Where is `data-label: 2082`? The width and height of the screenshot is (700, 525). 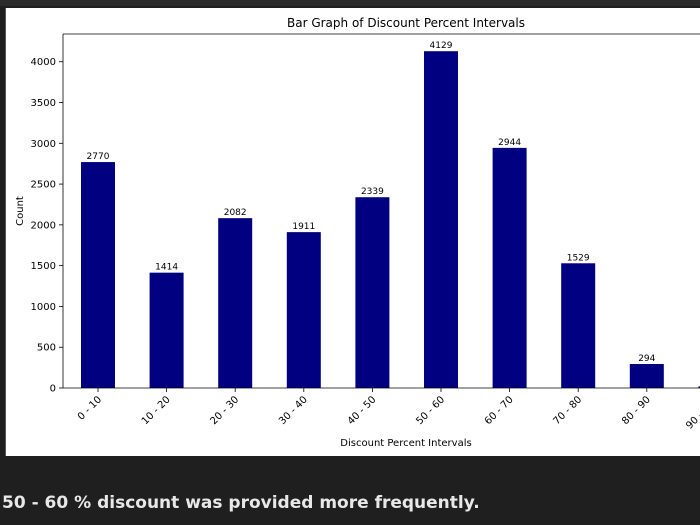
data-label: 2082 is located at coordinates (235, 213).